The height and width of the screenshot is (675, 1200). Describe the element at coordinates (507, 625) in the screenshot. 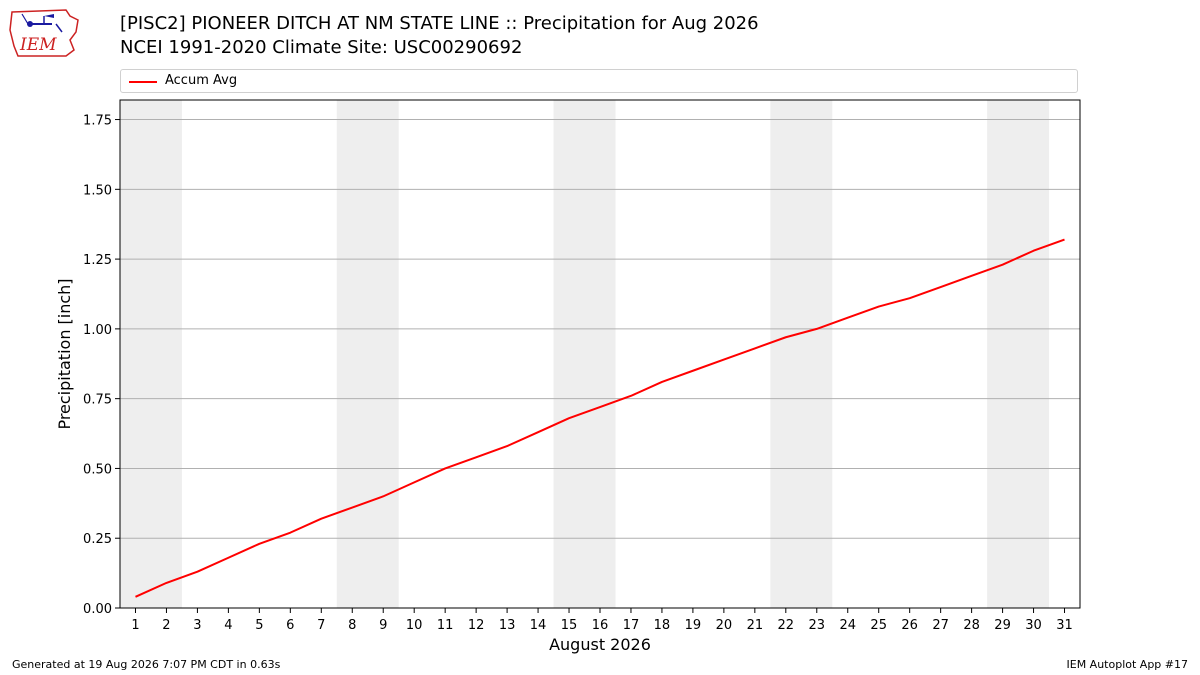

I see `x-tick-label: 13` at that location.